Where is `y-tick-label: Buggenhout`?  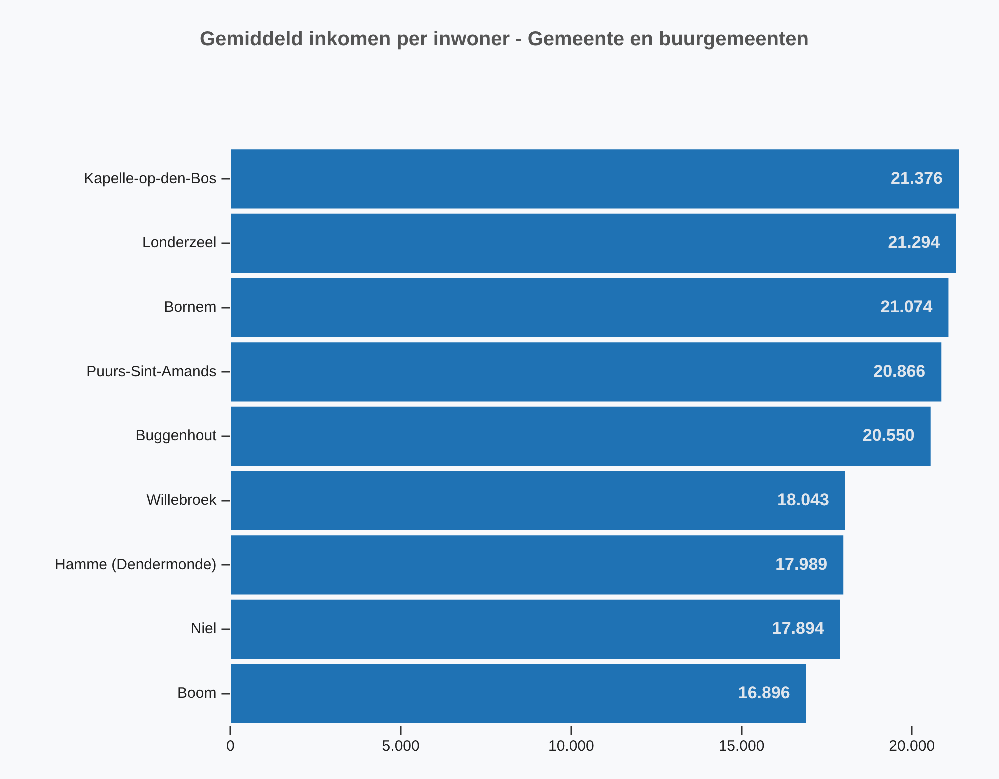 y-tick-label: Buggenhout is located at coordinates (177, 436).